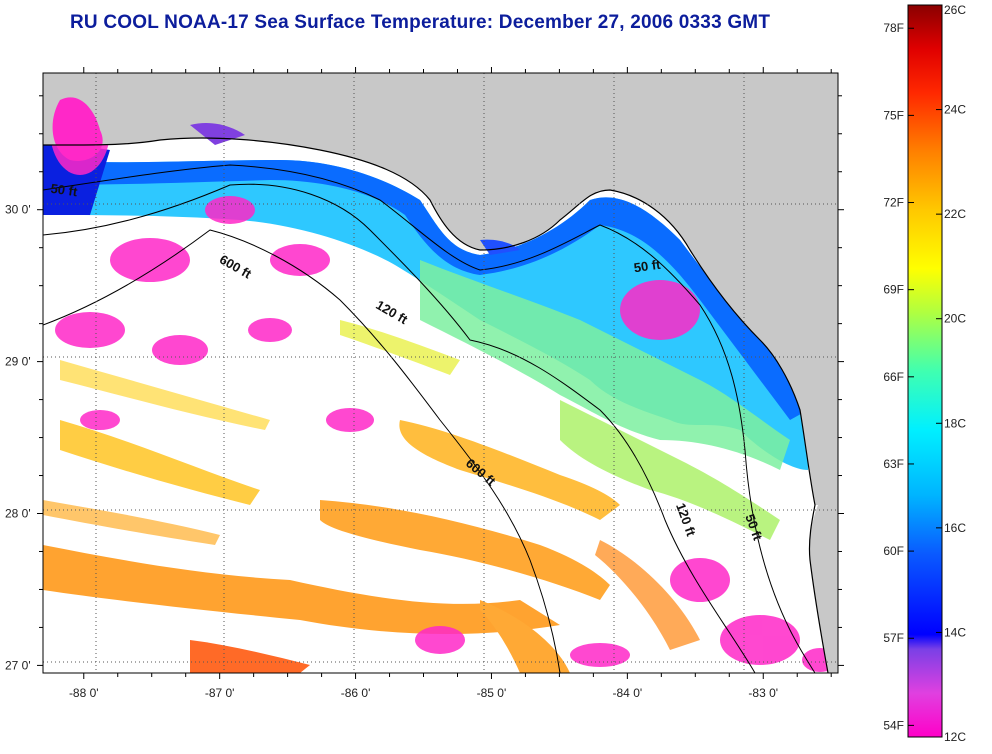  What do you see at coordinates (893, 115) in the screenshot?
I see `fahrenheit-label: 75F` at bounding box center [893, 115].